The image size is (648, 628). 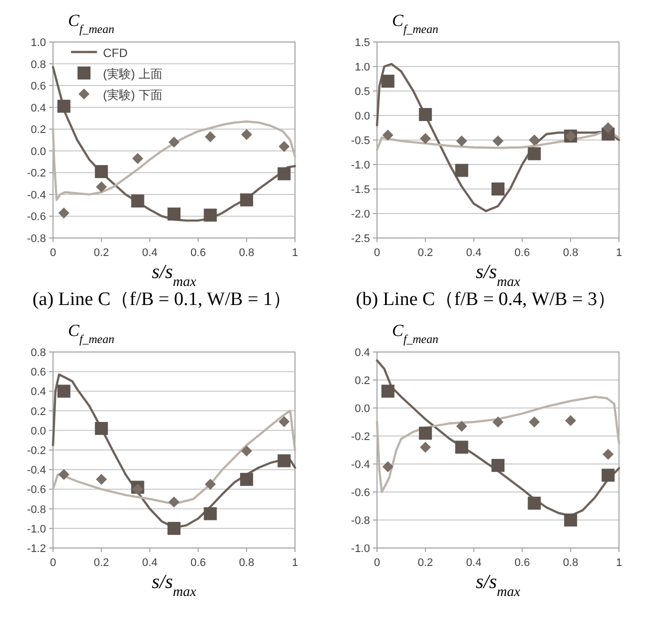 I want to click on legend-label: (実験) 下面, so click(x=132, y=95).